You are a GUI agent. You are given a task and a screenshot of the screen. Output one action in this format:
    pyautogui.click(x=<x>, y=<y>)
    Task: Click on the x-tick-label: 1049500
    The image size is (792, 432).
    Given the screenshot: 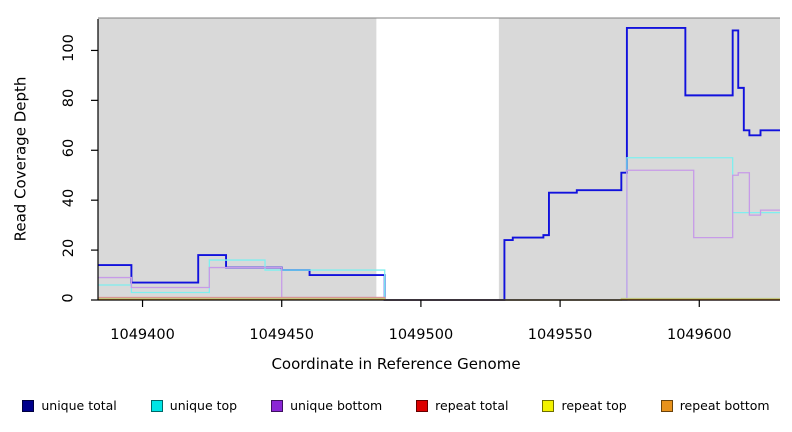 What is the action you would take?
    pyautogui.click(x=421, y=335)
    